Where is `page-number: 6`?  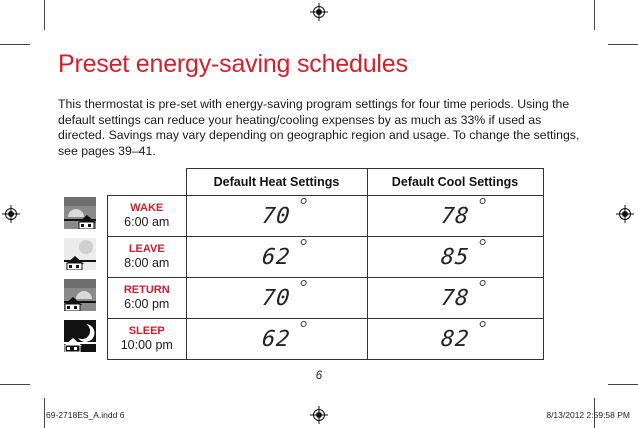 page-number: 6 is located at coordinates (319, 376).